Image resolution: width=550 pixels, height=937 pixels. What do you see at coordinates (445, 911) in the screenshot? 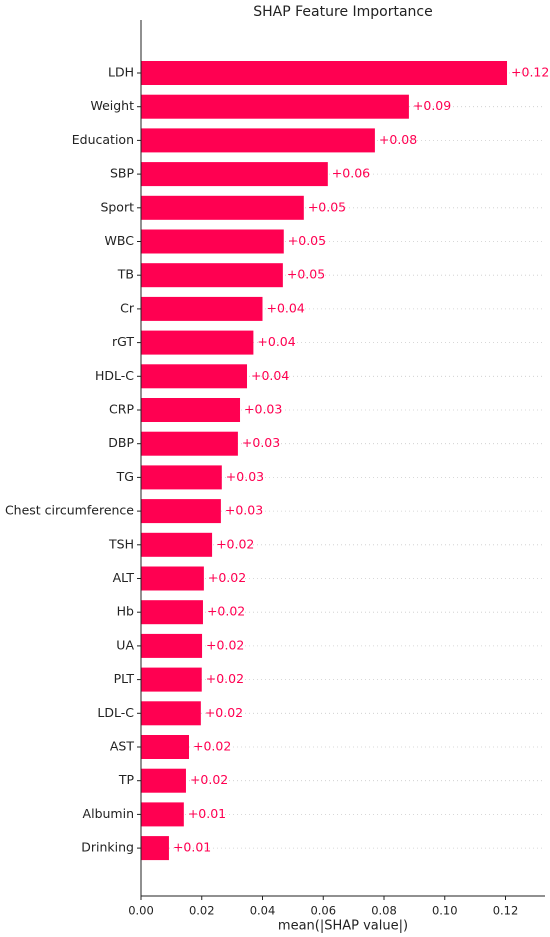
I see `x-tick-label: 0.10` at bounding box center [445, 911].